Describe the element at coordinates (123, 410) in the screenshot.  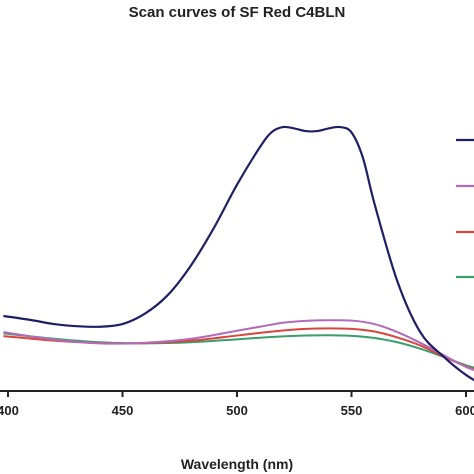
I see `x-tick-label: 450` at that location.